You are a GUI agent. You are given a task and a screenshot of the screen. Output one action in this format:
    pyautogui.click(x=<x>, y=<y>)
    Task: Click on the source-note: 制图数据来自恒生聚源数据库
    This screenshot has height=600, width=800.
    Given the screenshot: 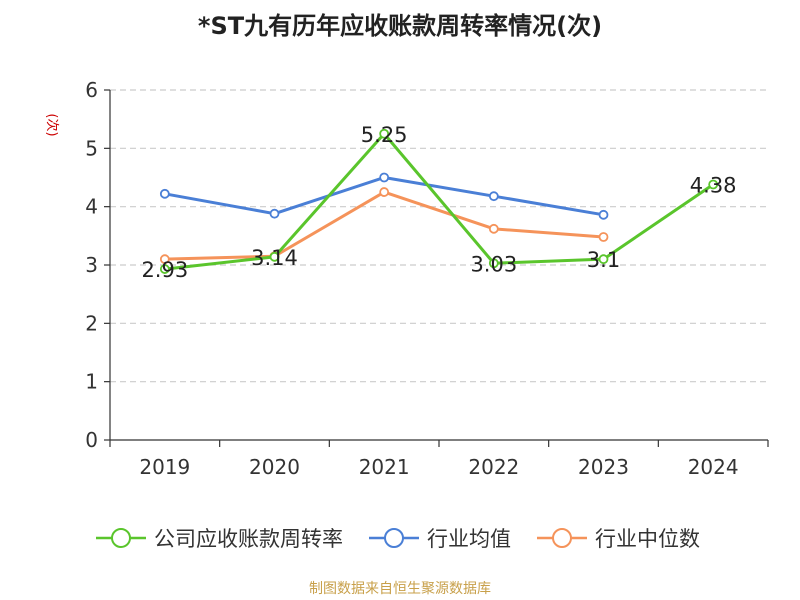 What is the action you would take?
    pyautogui.click(x=400, y=589)
    